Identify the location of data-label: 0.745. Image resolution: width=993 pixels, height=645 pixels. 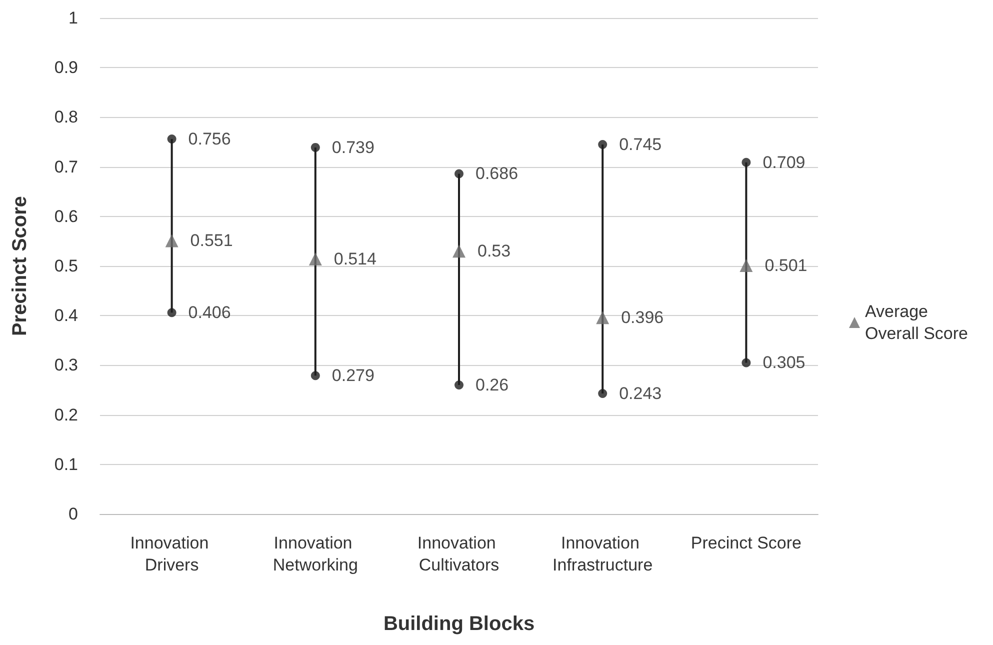
(640, 144).